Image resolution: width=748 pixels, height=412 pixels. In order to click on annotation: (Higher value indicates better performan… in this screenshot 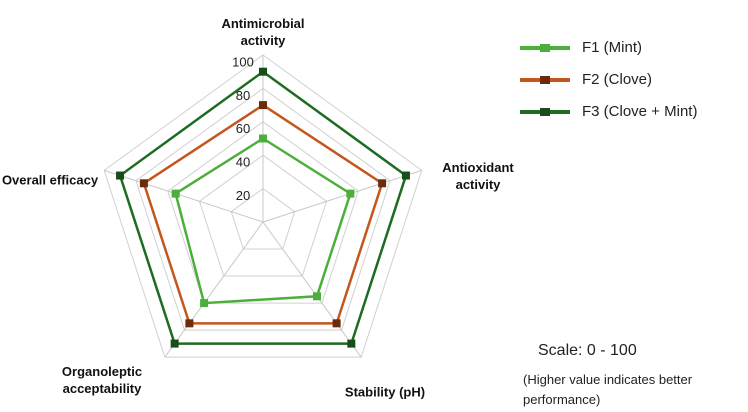, I will do `click(608, 389)`.